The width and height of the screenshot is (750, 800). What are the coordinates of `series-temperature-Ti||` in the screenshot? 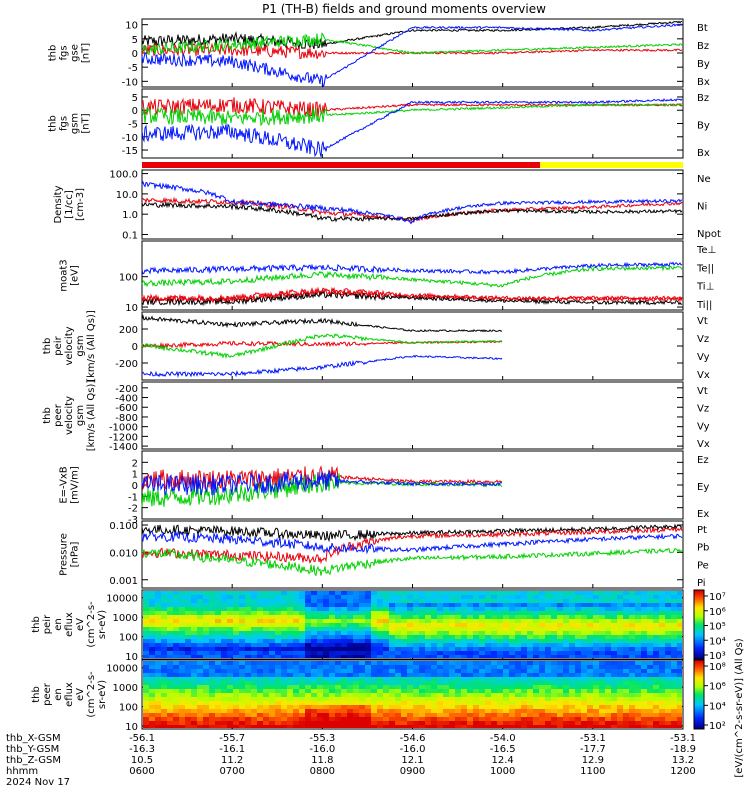 It's located at (412, 276).